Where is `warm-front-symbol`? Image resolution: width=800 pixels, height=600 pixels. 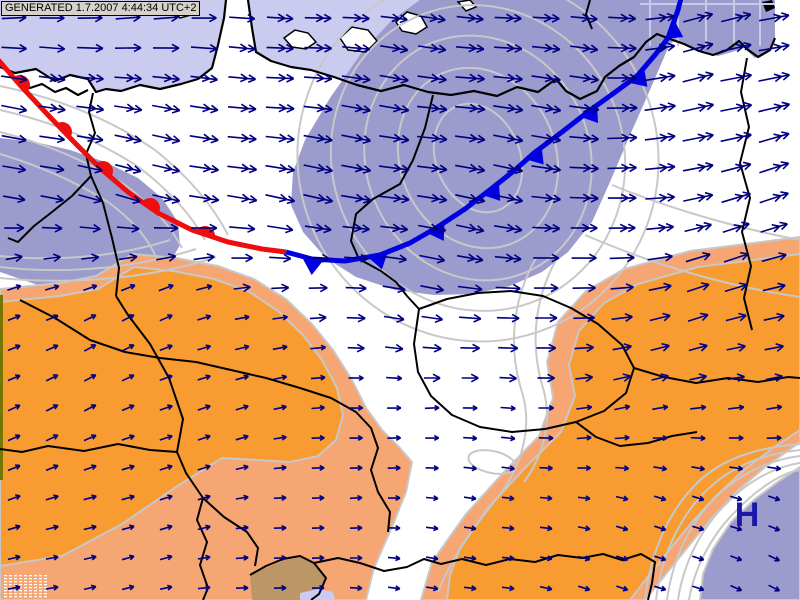 warm-front-symbol is located at coordinates (104, 169).